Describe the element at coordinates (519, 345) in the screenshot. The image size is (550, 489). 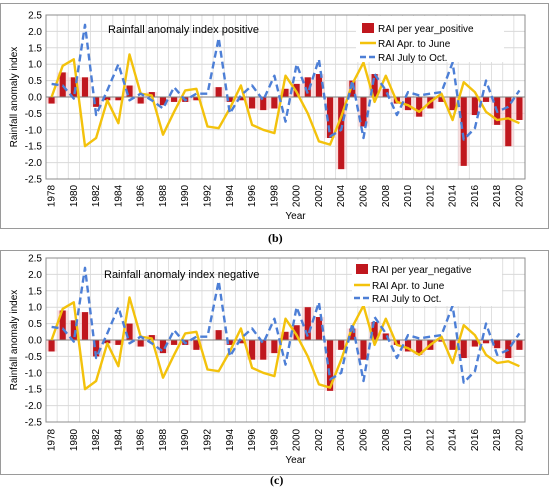
I see `bar-2020` at that location.